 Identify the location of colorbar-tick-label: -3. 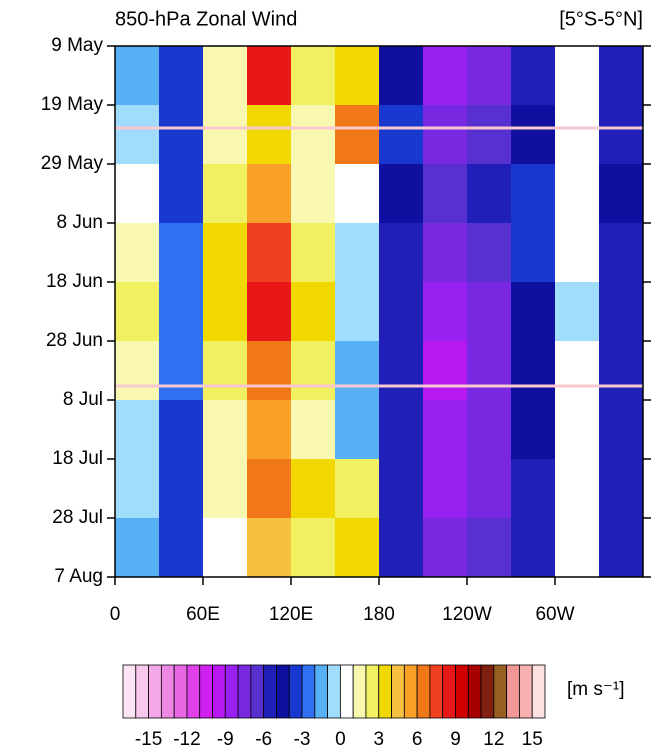
(302, 739).